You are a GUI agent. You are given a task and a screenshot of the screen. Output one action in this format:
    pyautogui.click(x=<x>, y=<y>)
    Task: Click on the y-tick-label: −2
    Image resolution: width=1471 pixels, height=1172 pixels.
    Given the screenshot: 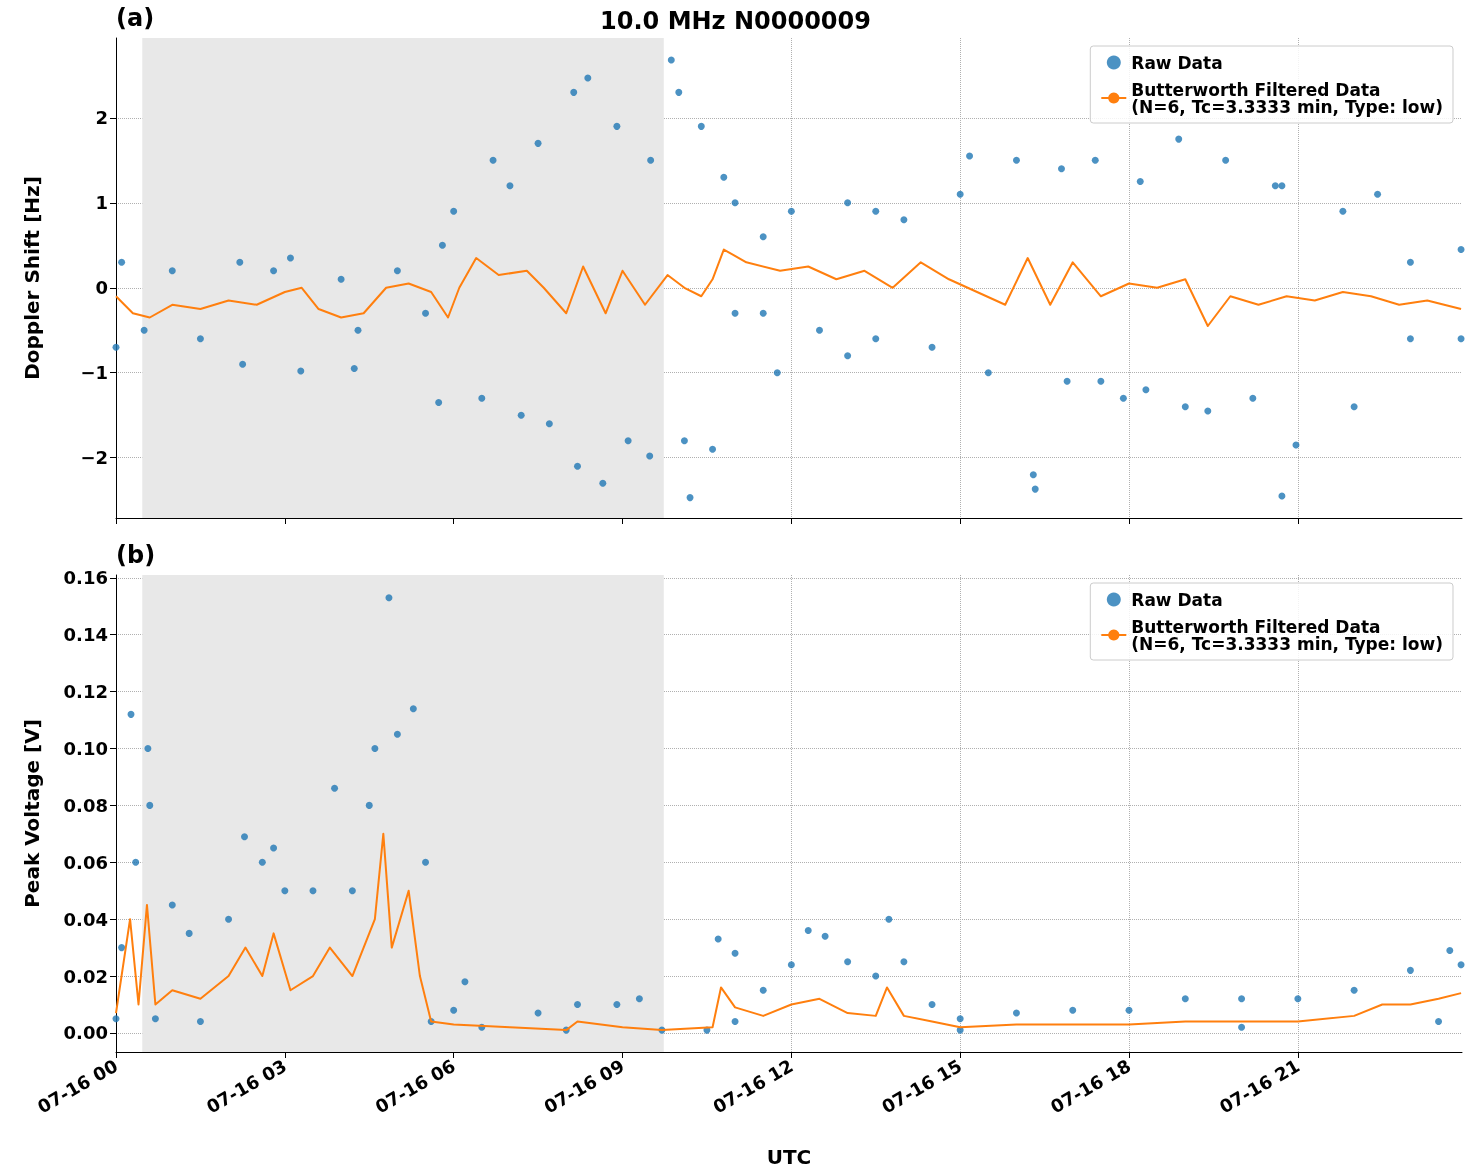 What is the action you would take?
    pyautogui.click(x=94, y=458)
    